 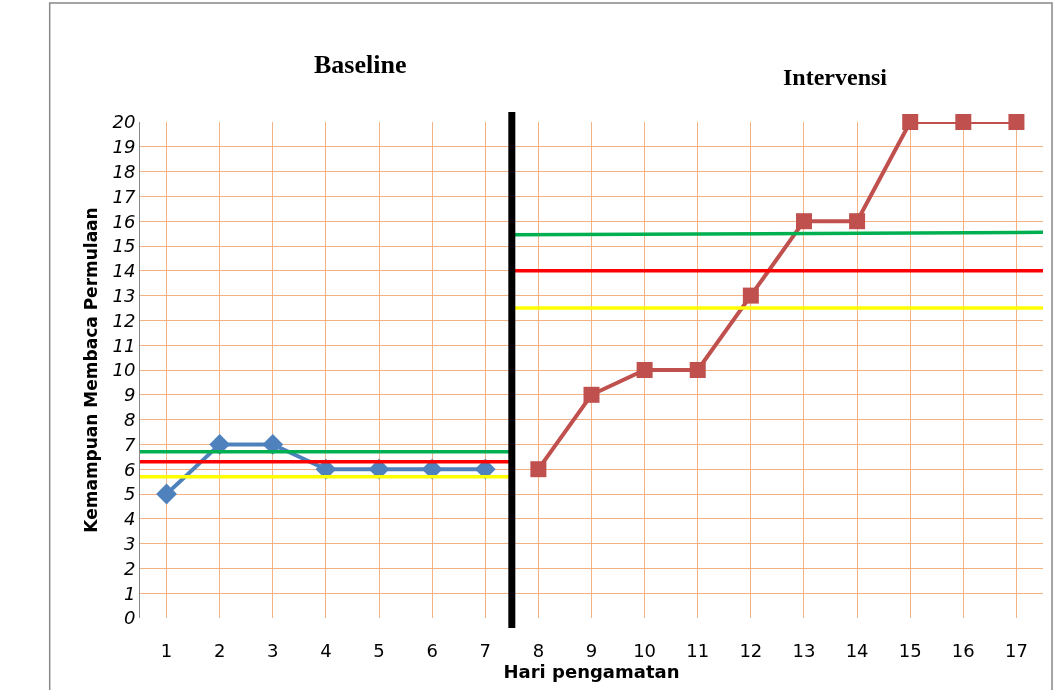 What do you see at coordinates (129, 568) in the screenshot?
I see `y-tick-label: 2` at bounding box center [129, 568].